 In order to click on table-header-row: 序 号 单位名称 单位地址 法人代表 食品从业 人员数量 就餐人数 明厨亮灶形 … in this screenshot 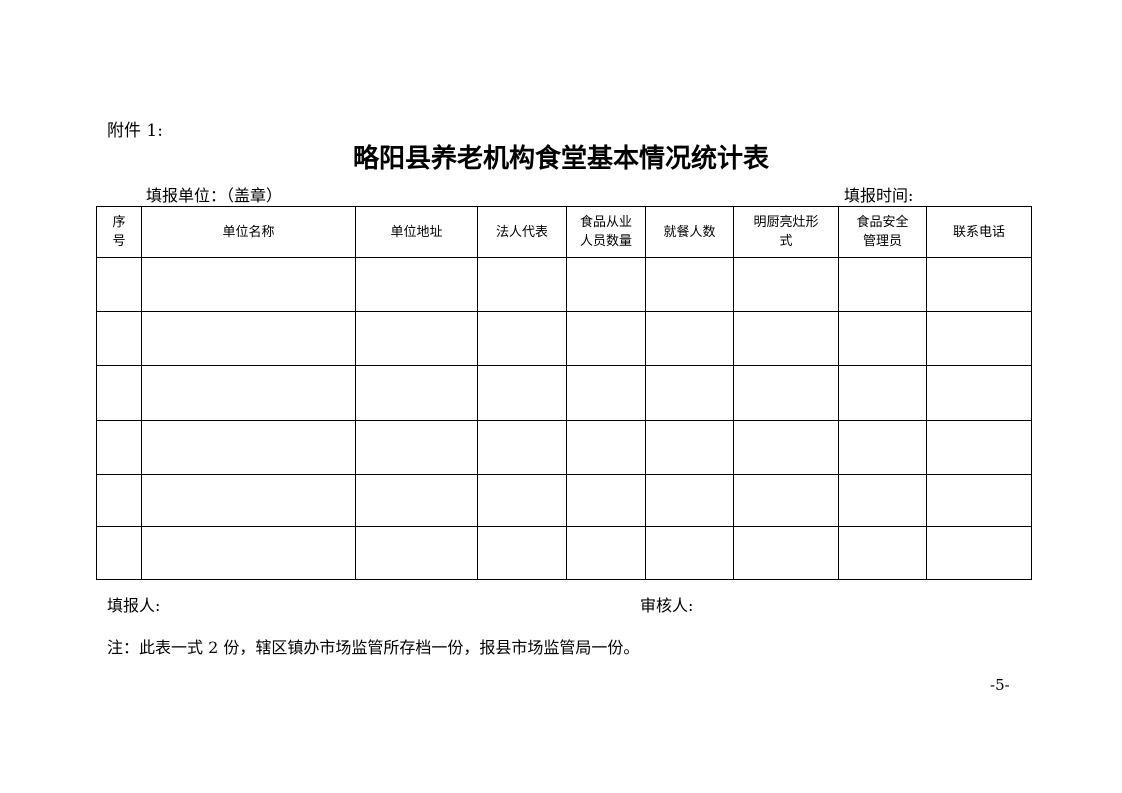, I will do `click(564, 232)`.